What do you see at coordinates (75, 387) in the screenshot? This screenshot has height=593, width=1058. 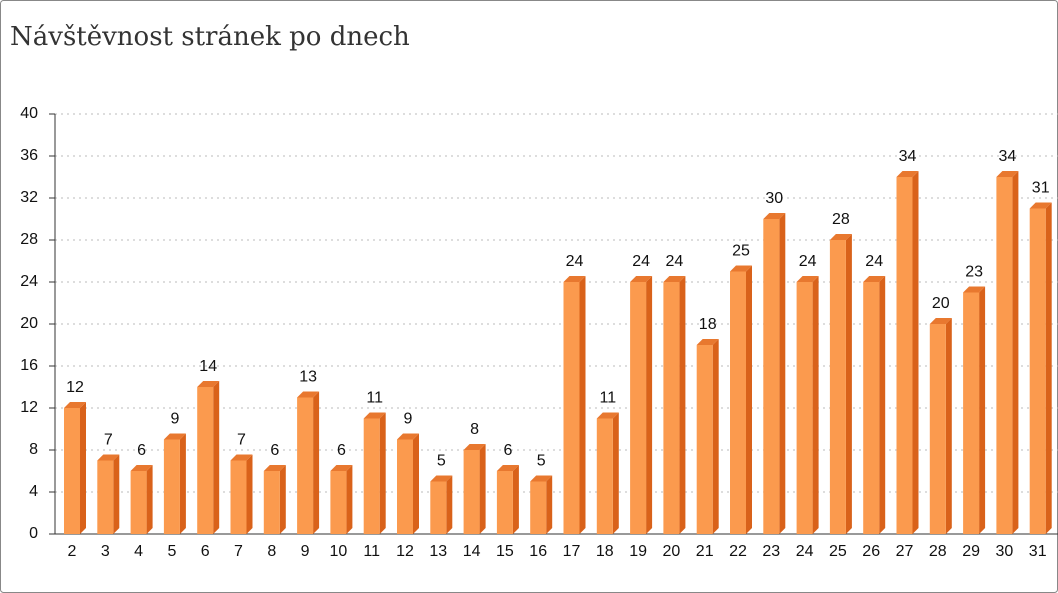 I see `data-label: 12` at bounding box center [75, 387].